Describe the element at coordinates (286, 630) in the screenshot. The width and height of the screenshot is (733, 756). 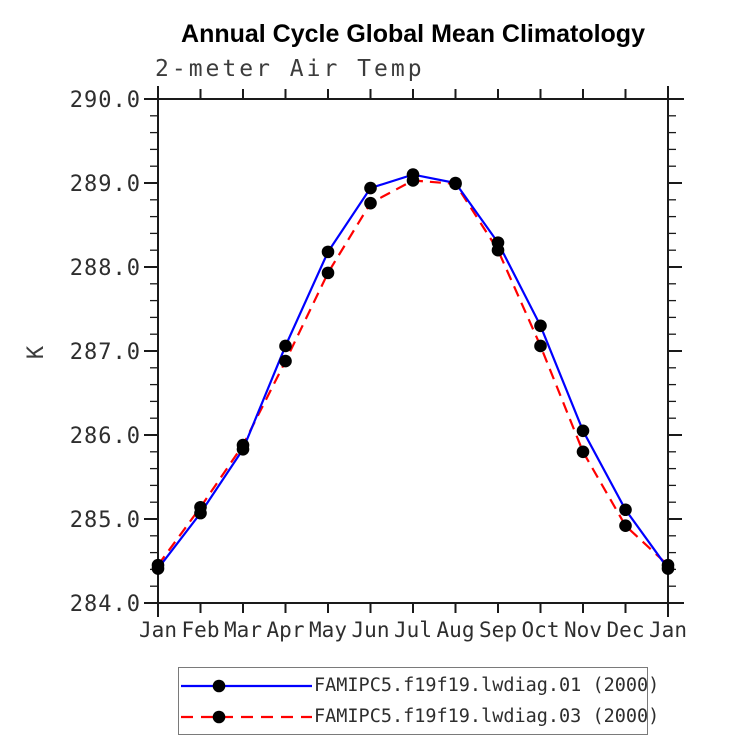
I see `svg-text: Apr` at that location.